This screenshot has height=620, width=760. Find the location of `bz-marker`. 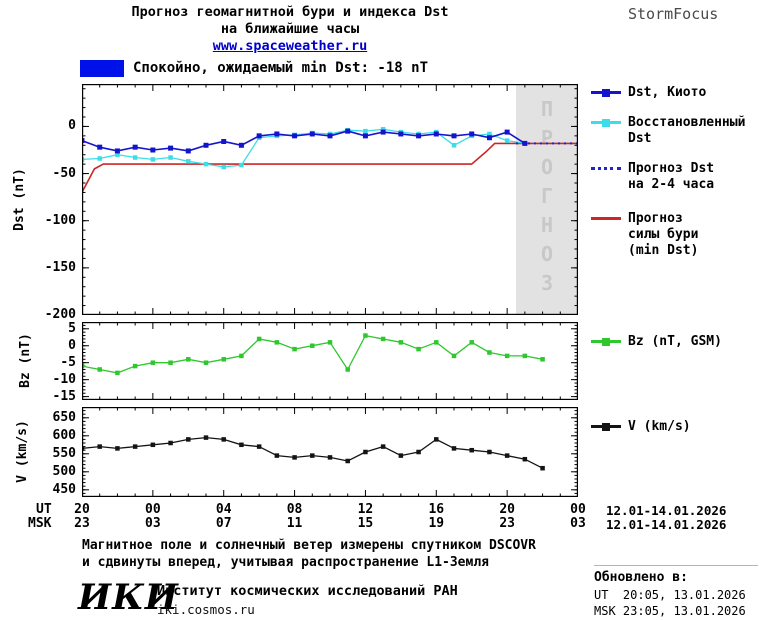

bz-marker is located at coordinates (606, 341).